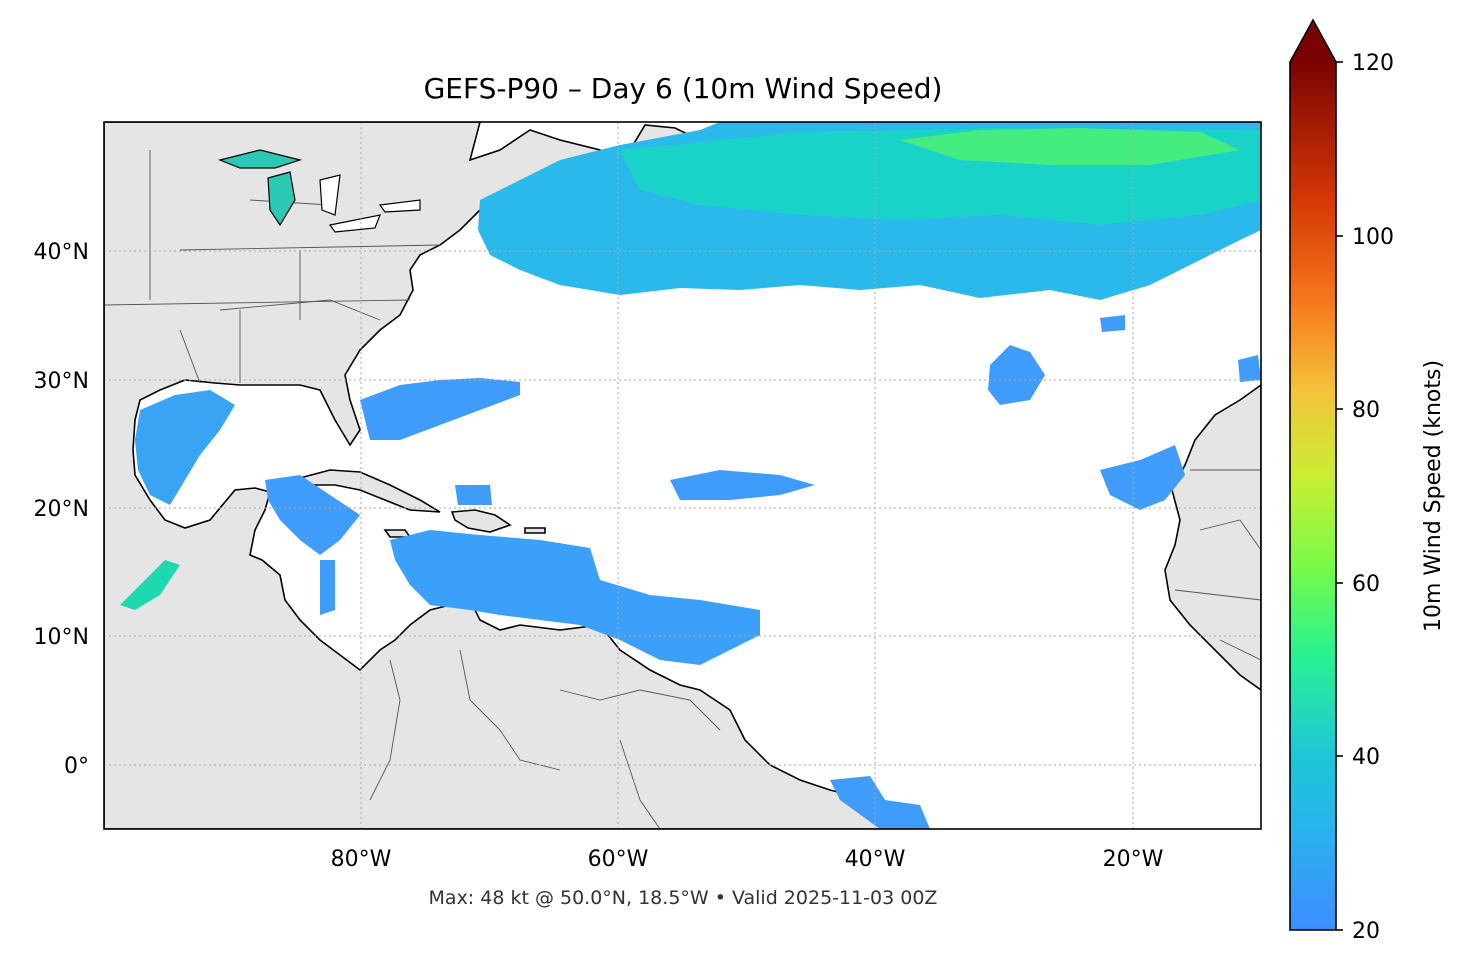  Describe the element at coordinates (1373, 497) in the screenshot. I see `colorbar-tick-labels: 20 40 60 80 100 120` at that location.